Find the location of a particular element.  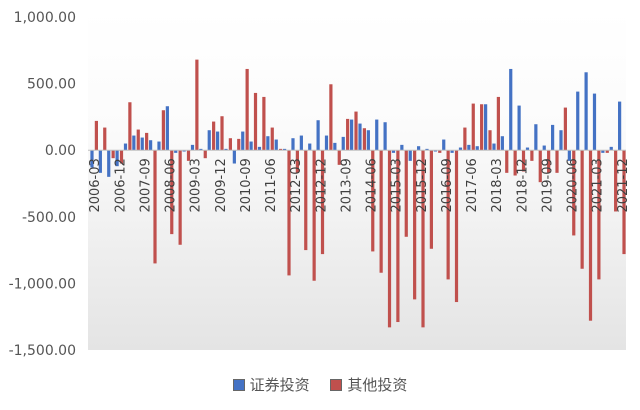

x-tick-label: 2015-12 is located at coordinates (422, 185).